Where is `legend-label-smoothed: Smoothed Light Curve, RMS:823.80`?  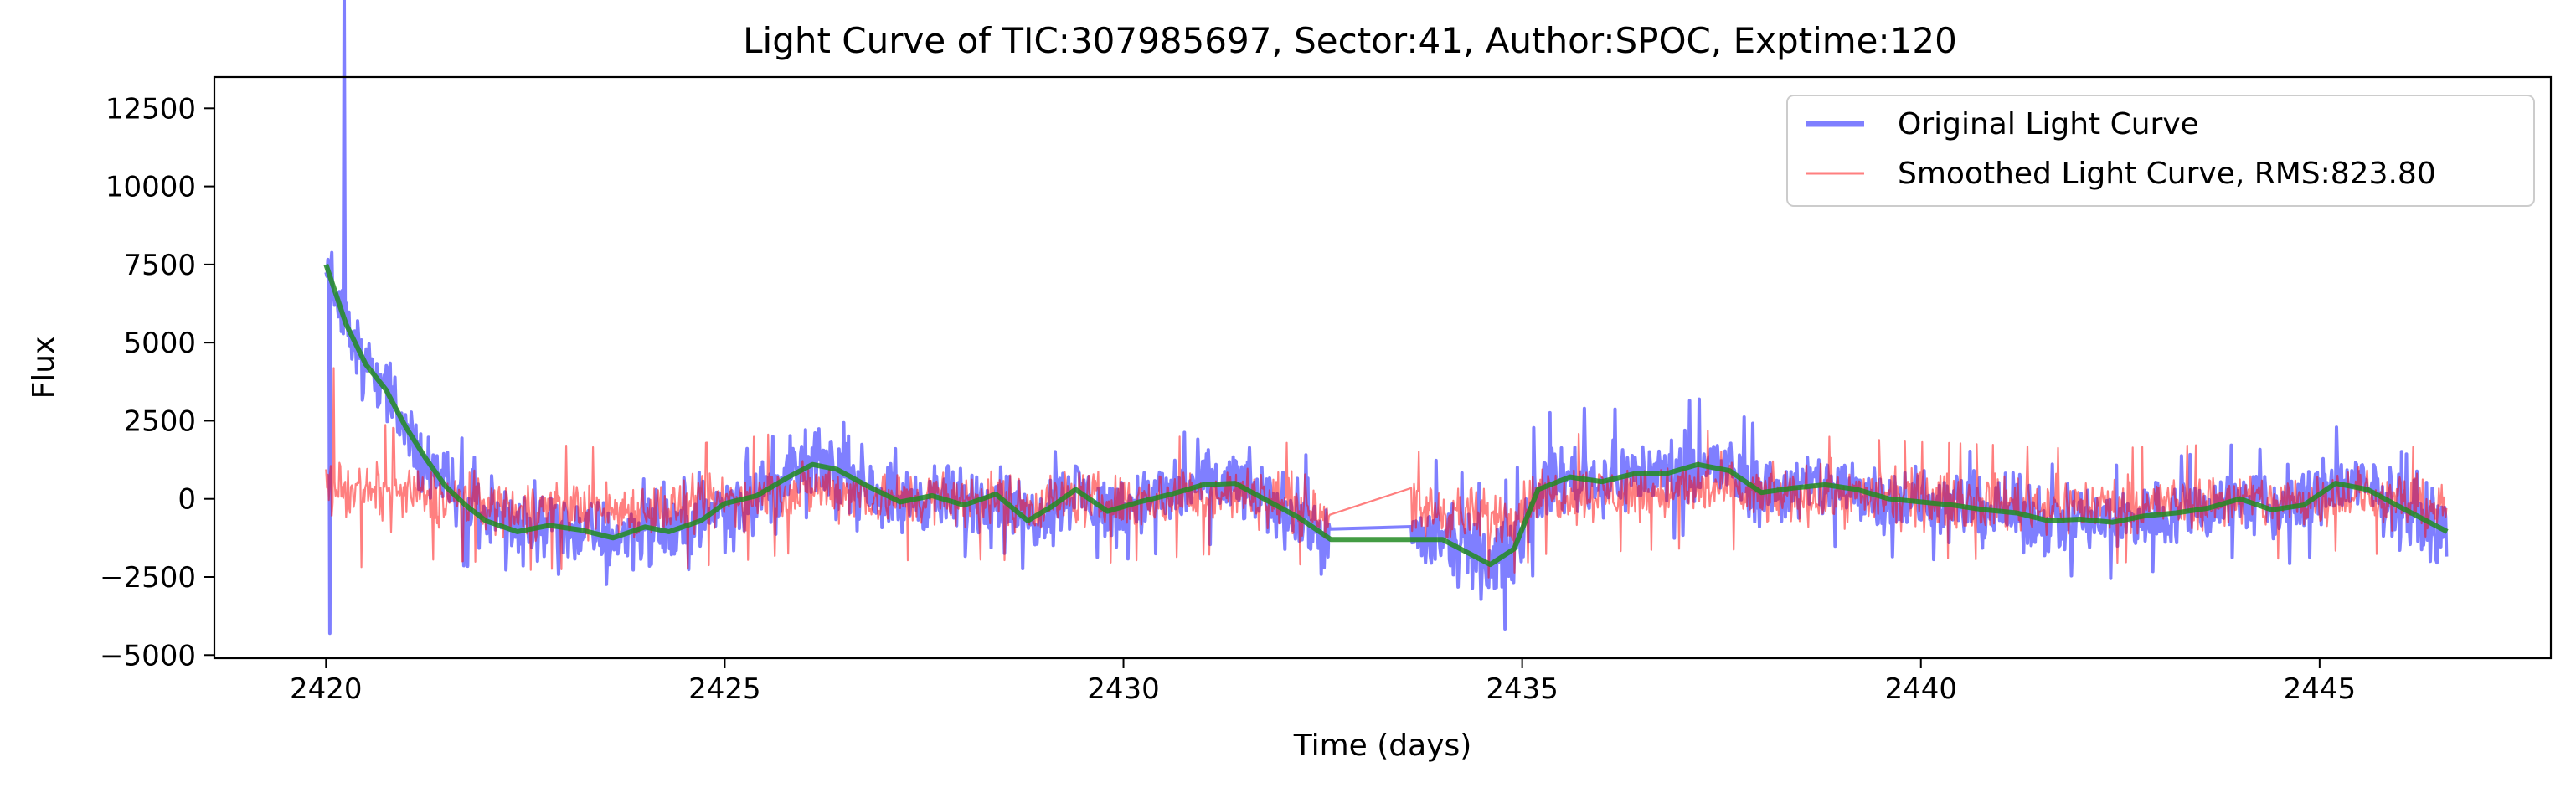
legend-label-smoothed: Smoothed Light Curve, RMS:823.80 is located at coordinates (2167, 174).